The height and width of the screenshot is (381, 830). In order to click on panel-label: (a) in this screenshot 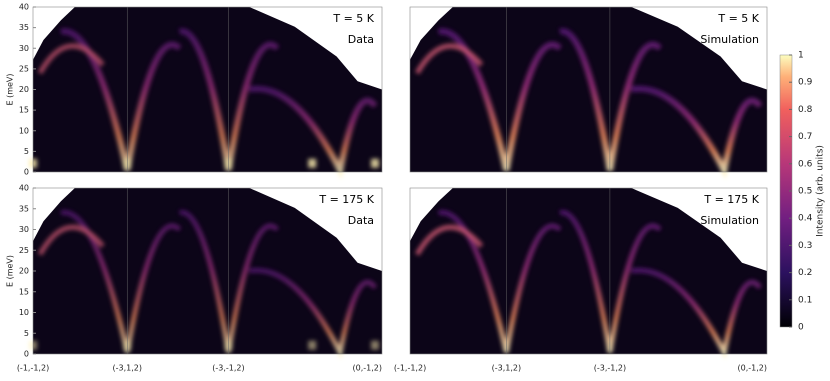, I will do `click(45, 16)`.